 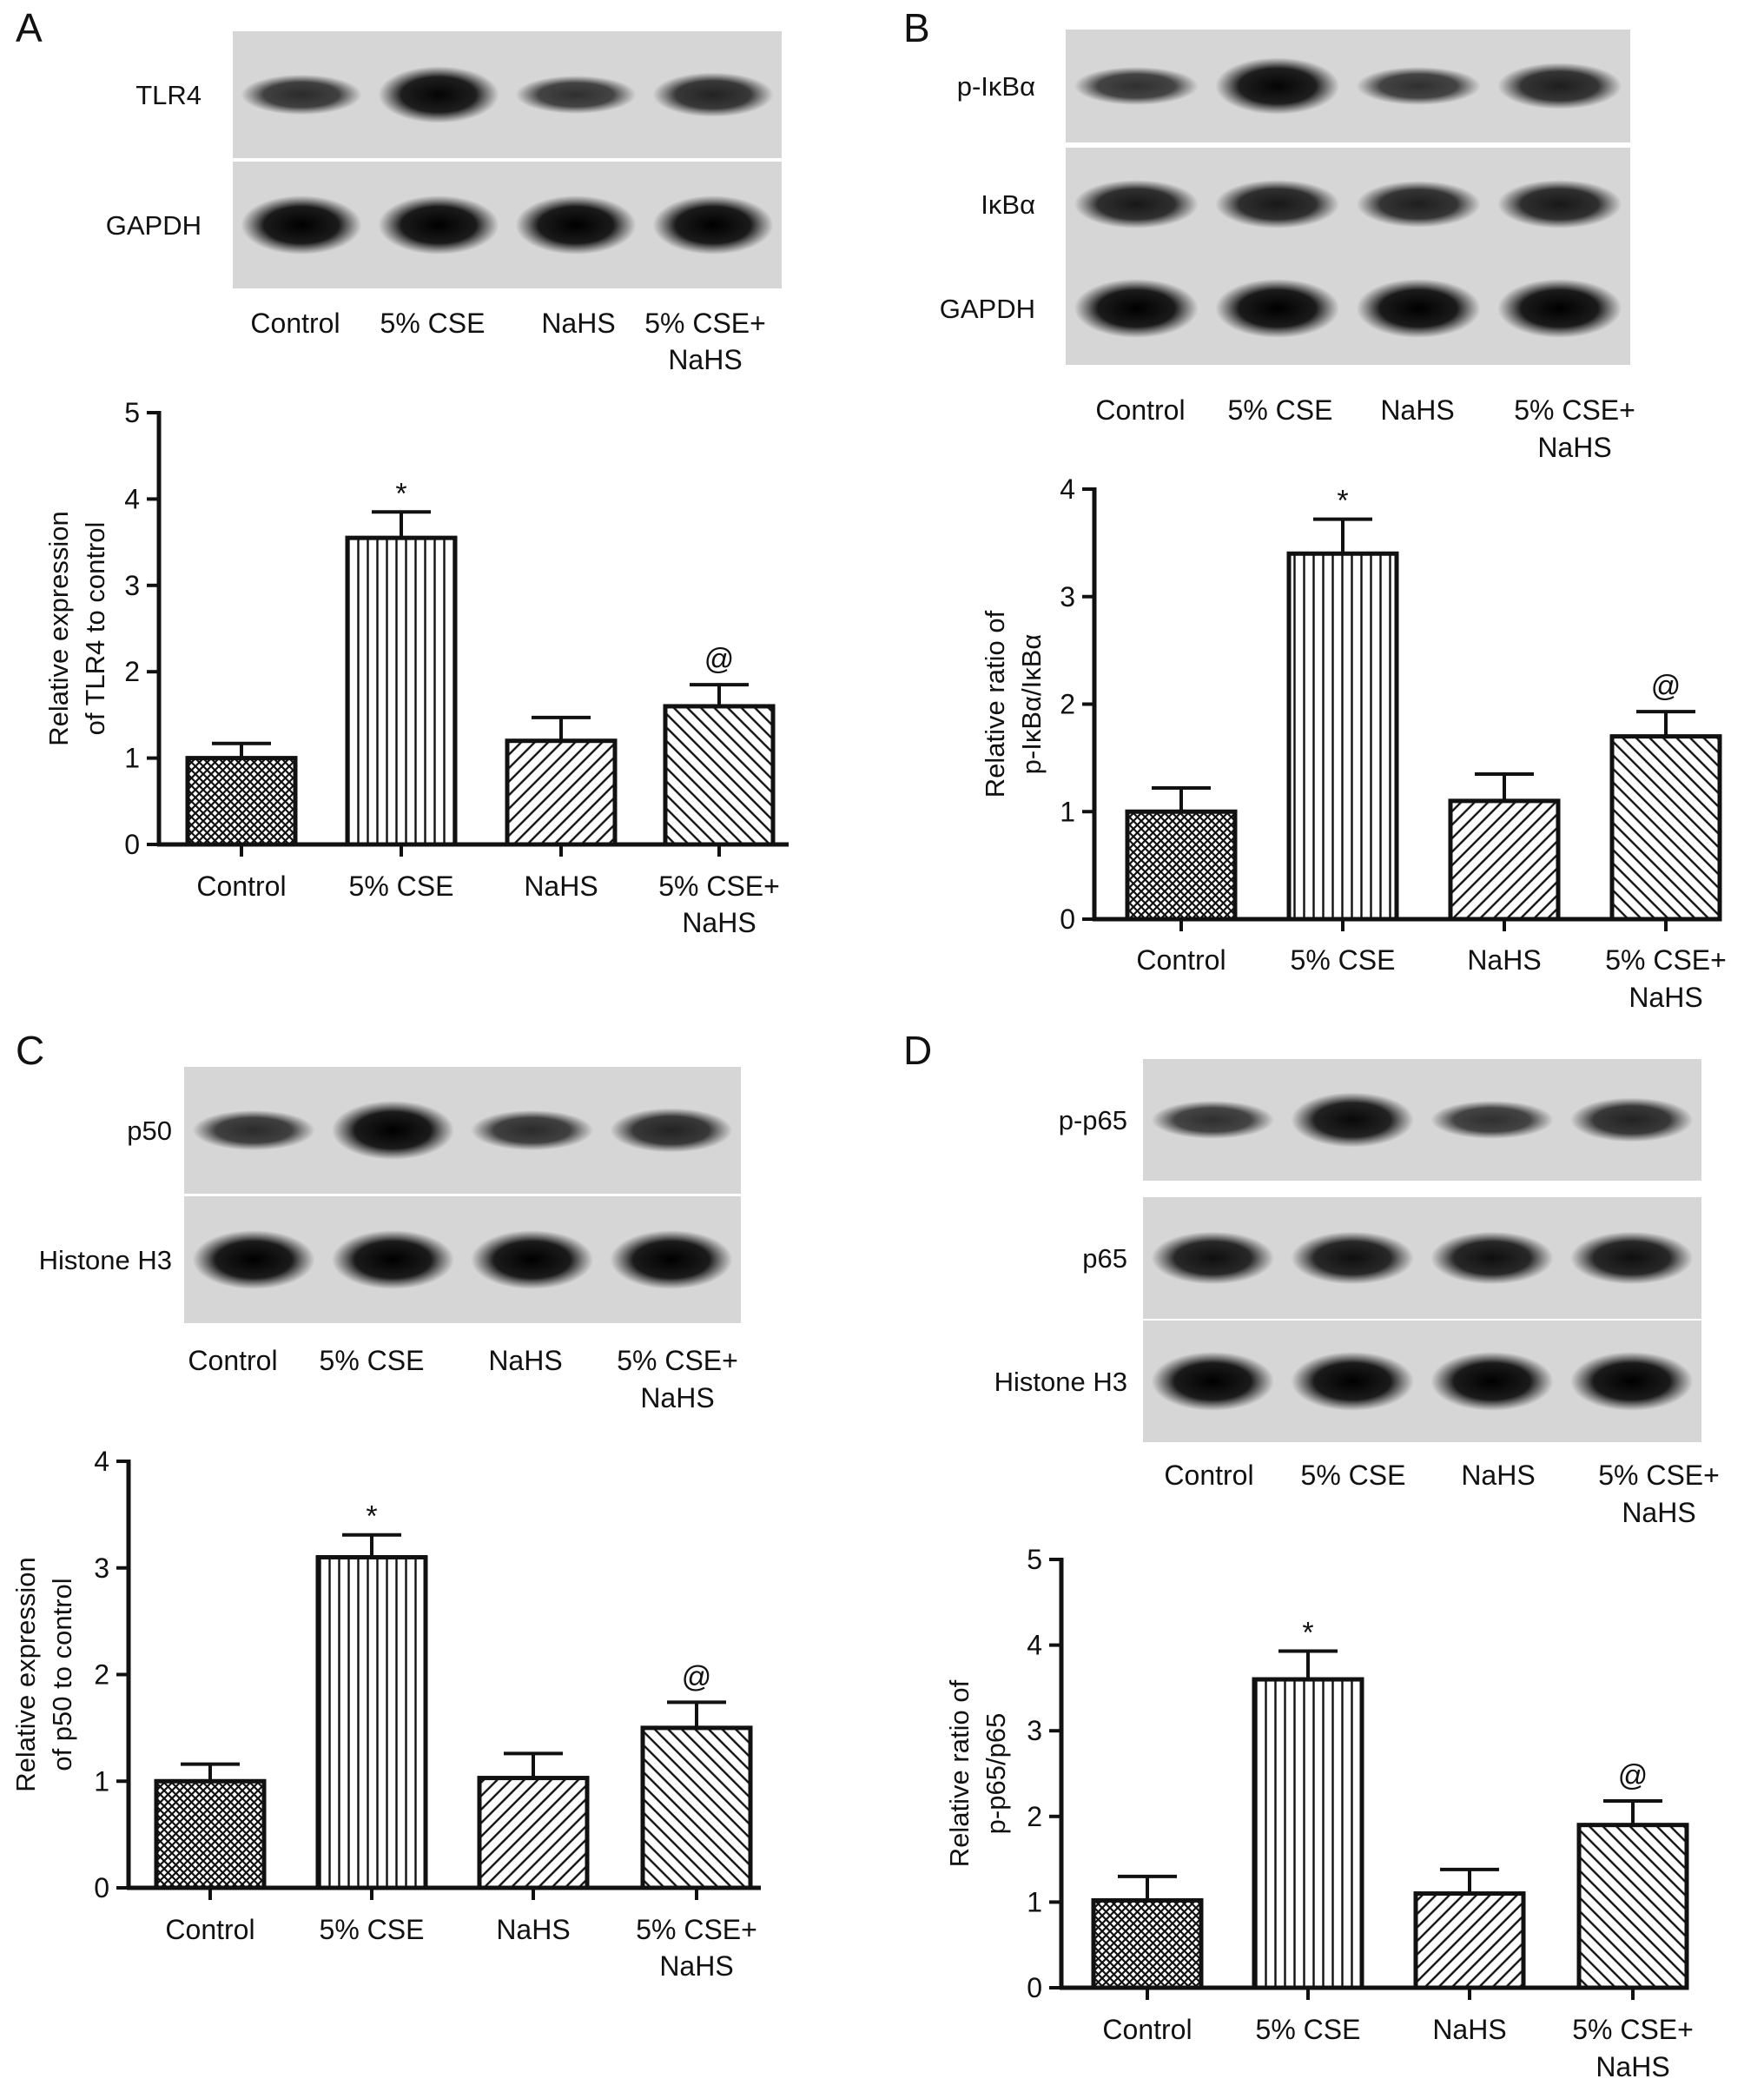 I want to click on western-blot: p-IκBα IκBα GAPDH, so click(x=1285, y=197).